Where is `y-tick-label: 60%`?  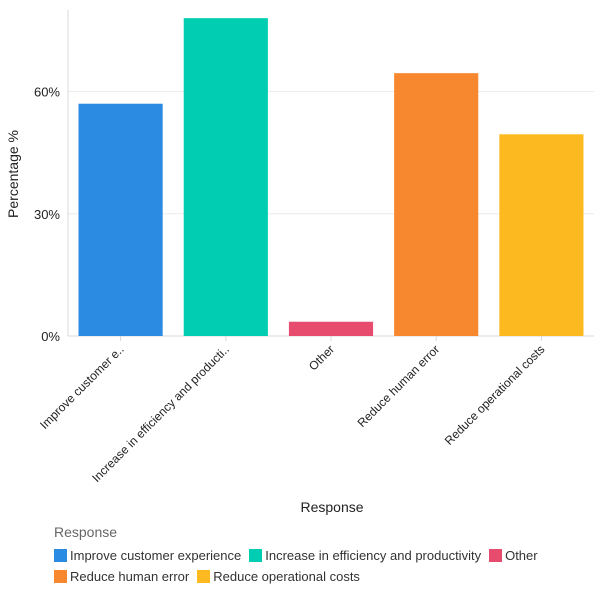
y-tick-label: 60% is located at coordinates (47, 92).